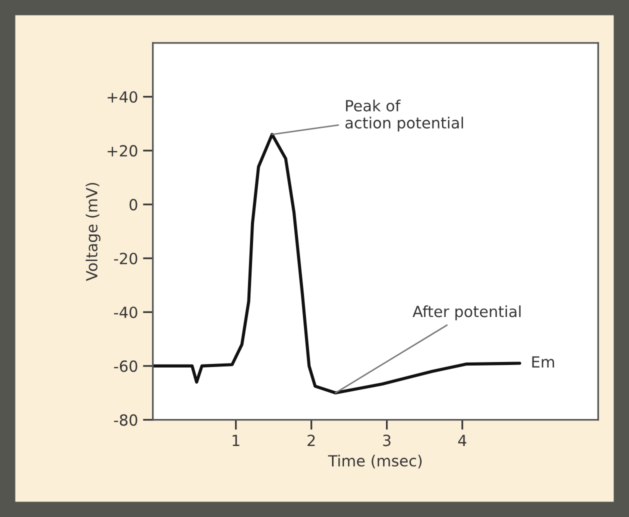 The height and width of the screenshot is (517, 629). What do you see at coordinates (126, 366) in the screenshot?
I see `y-tick-label: -60` at bounding box center [126, 366].